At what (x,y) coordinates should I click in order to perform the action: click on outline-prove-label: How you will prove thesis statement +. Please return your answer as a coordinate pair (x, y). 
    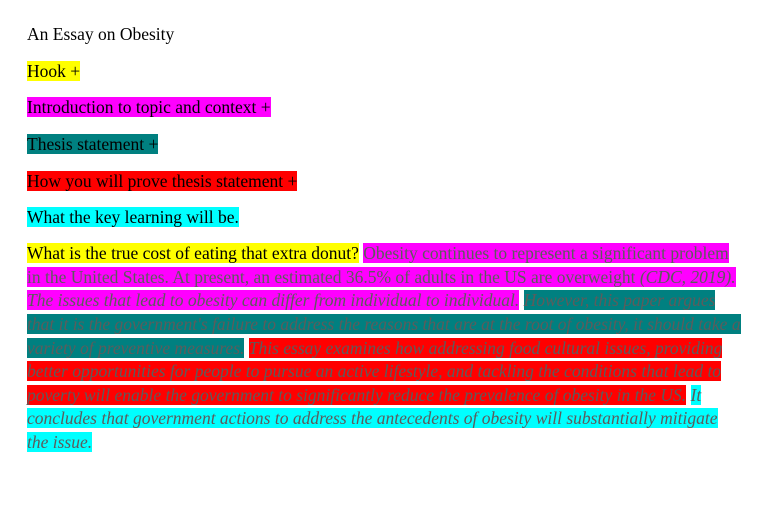
    Looking at the image, I should click on (162, 180).